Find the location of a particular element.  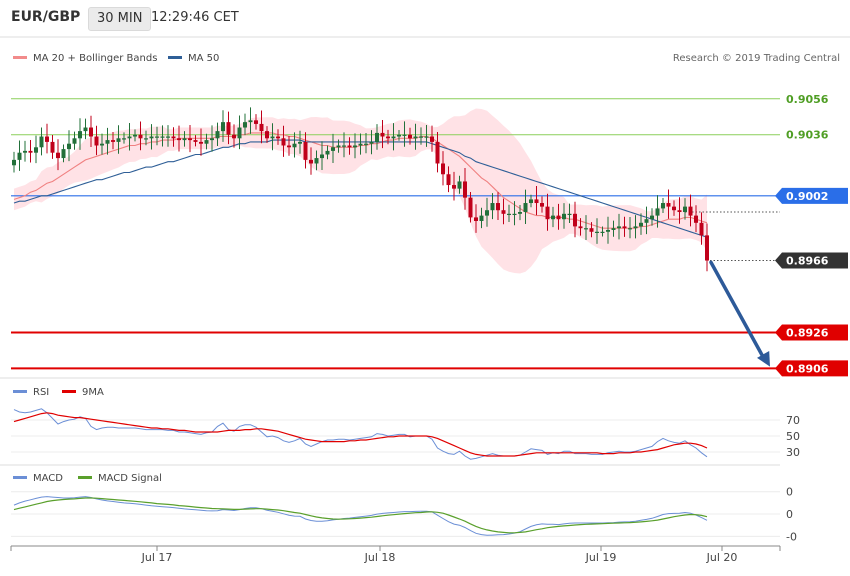

x-axis: Jul 17 Jul 18 Jul 19 Jul 20 is located at coordinates (395, 555).